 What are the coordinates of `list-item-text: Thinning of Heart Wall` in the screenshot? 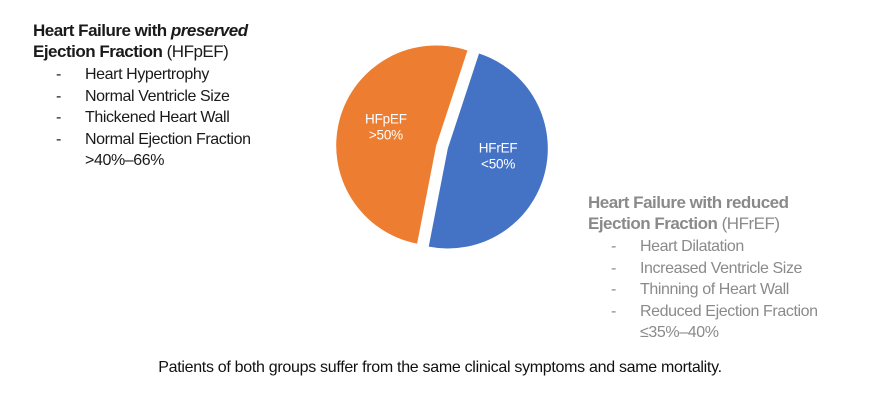 It's located at (714, 289).